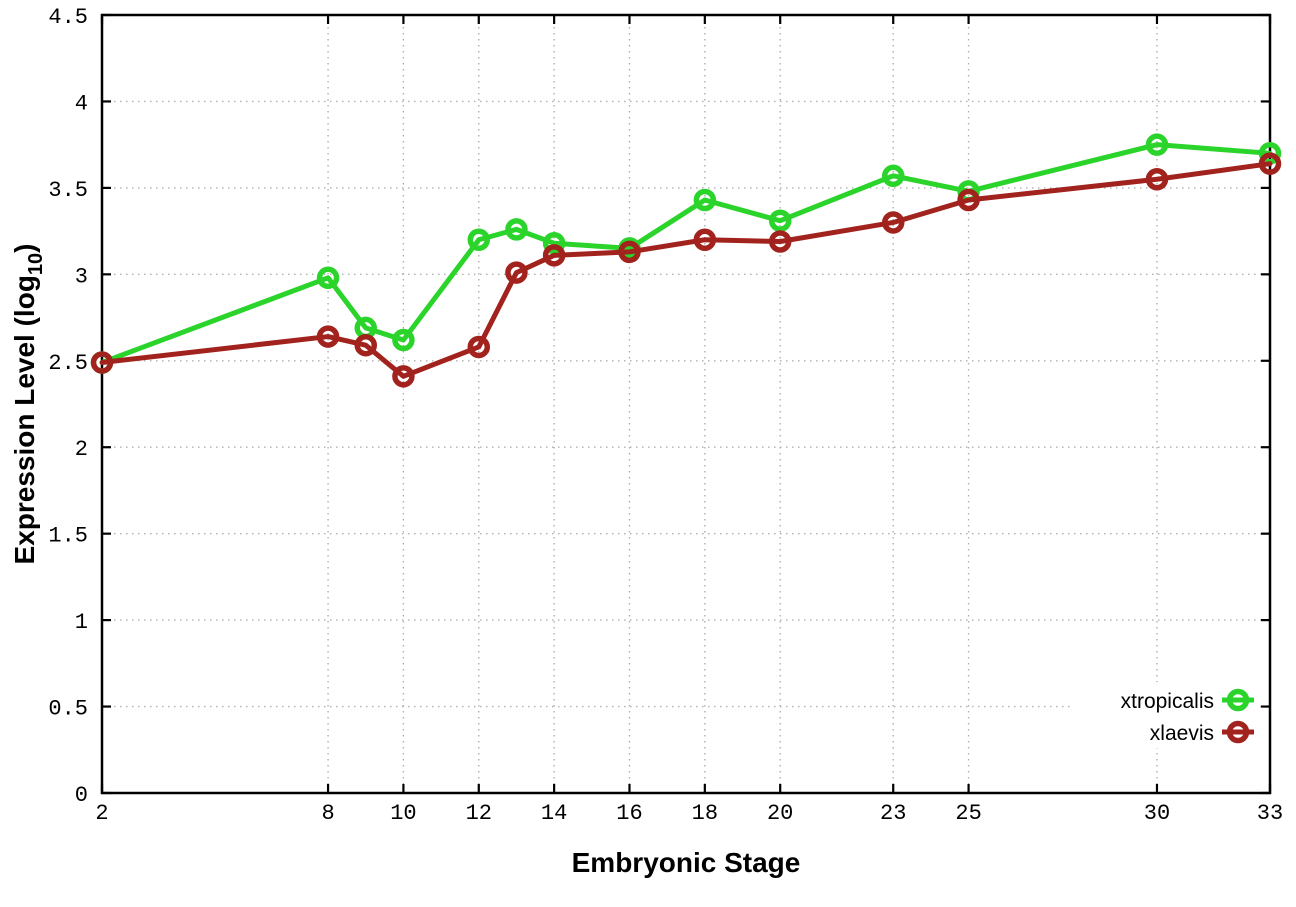 This screenshot has width=1296, height=907. I want to click on x-tick-label: 10, so click(403, 813).